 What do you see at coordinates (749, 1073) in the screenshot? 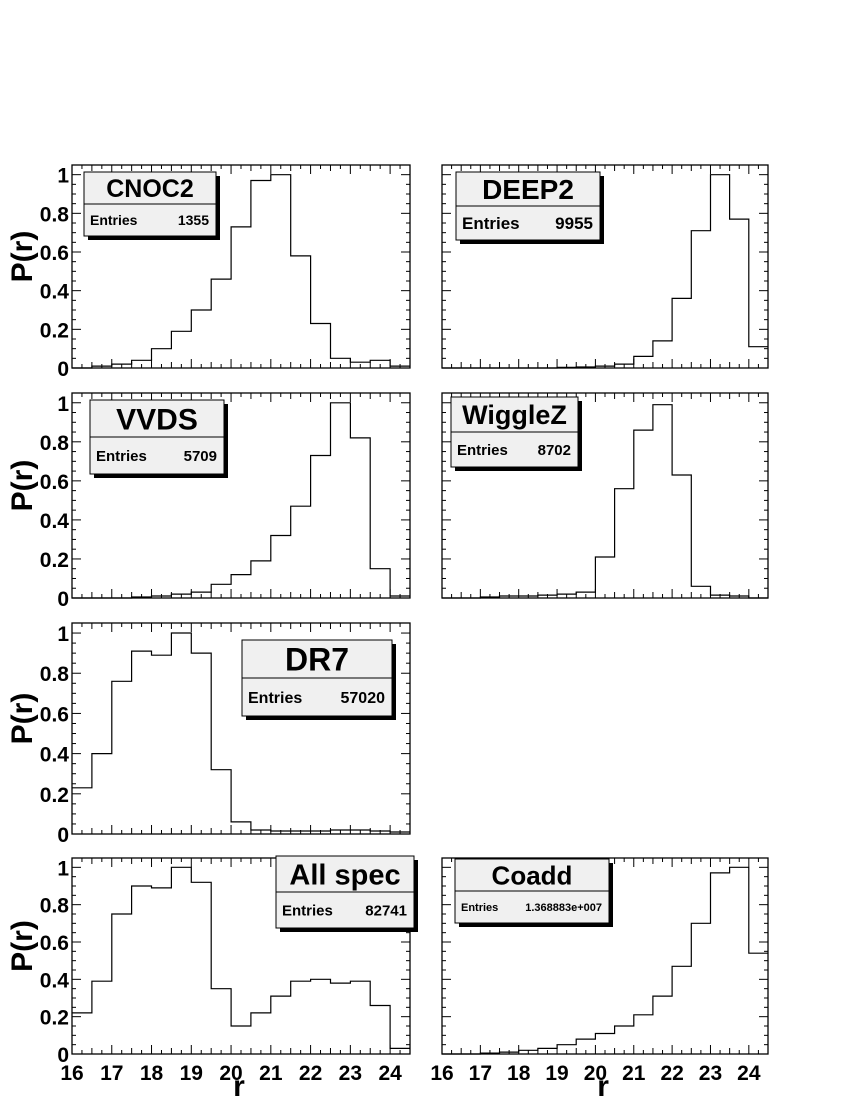
I see `x-tick-label: 24` at bounding box center [749, 1073].